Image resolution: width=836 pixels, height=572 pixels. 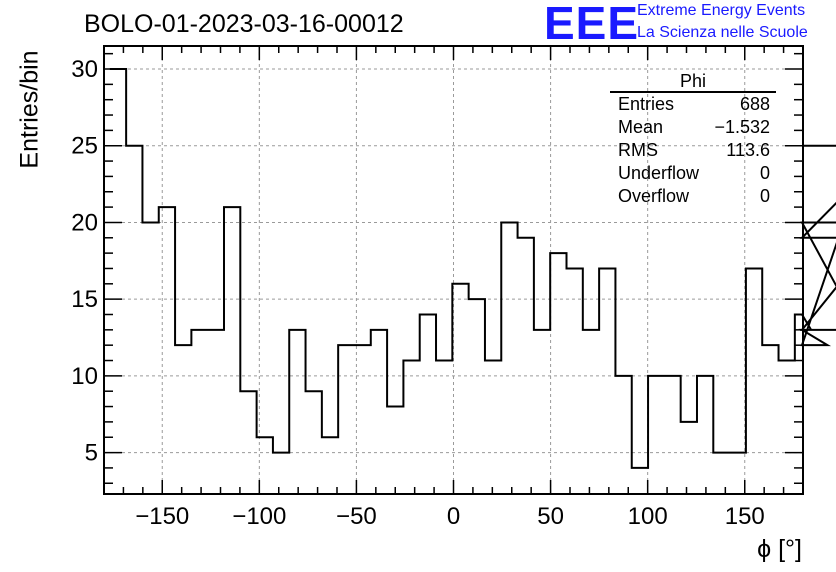 What do you see at coordinates (162, 516) in the screenshot?
I see `x-tick-label: −150` at bounding box center [162, 516].